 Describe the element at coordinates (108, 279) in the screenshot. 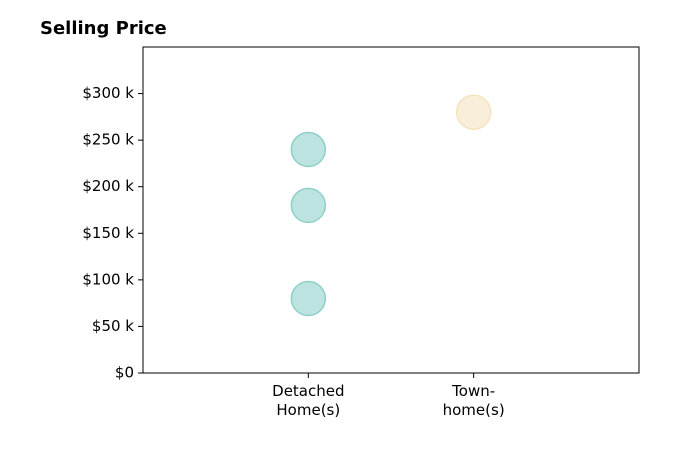

I see `y-tick-label: $100 k` at that location.